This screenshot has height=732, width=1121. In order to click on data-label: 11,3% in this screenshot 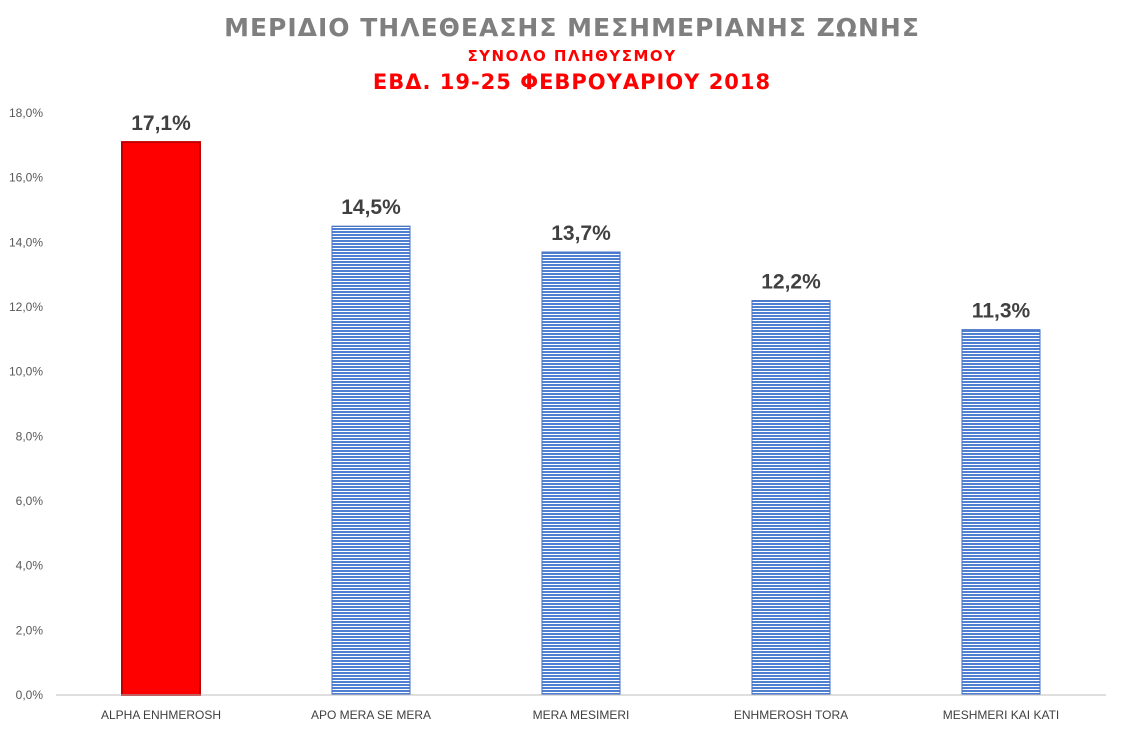, I will do `click(1001, 311)`.